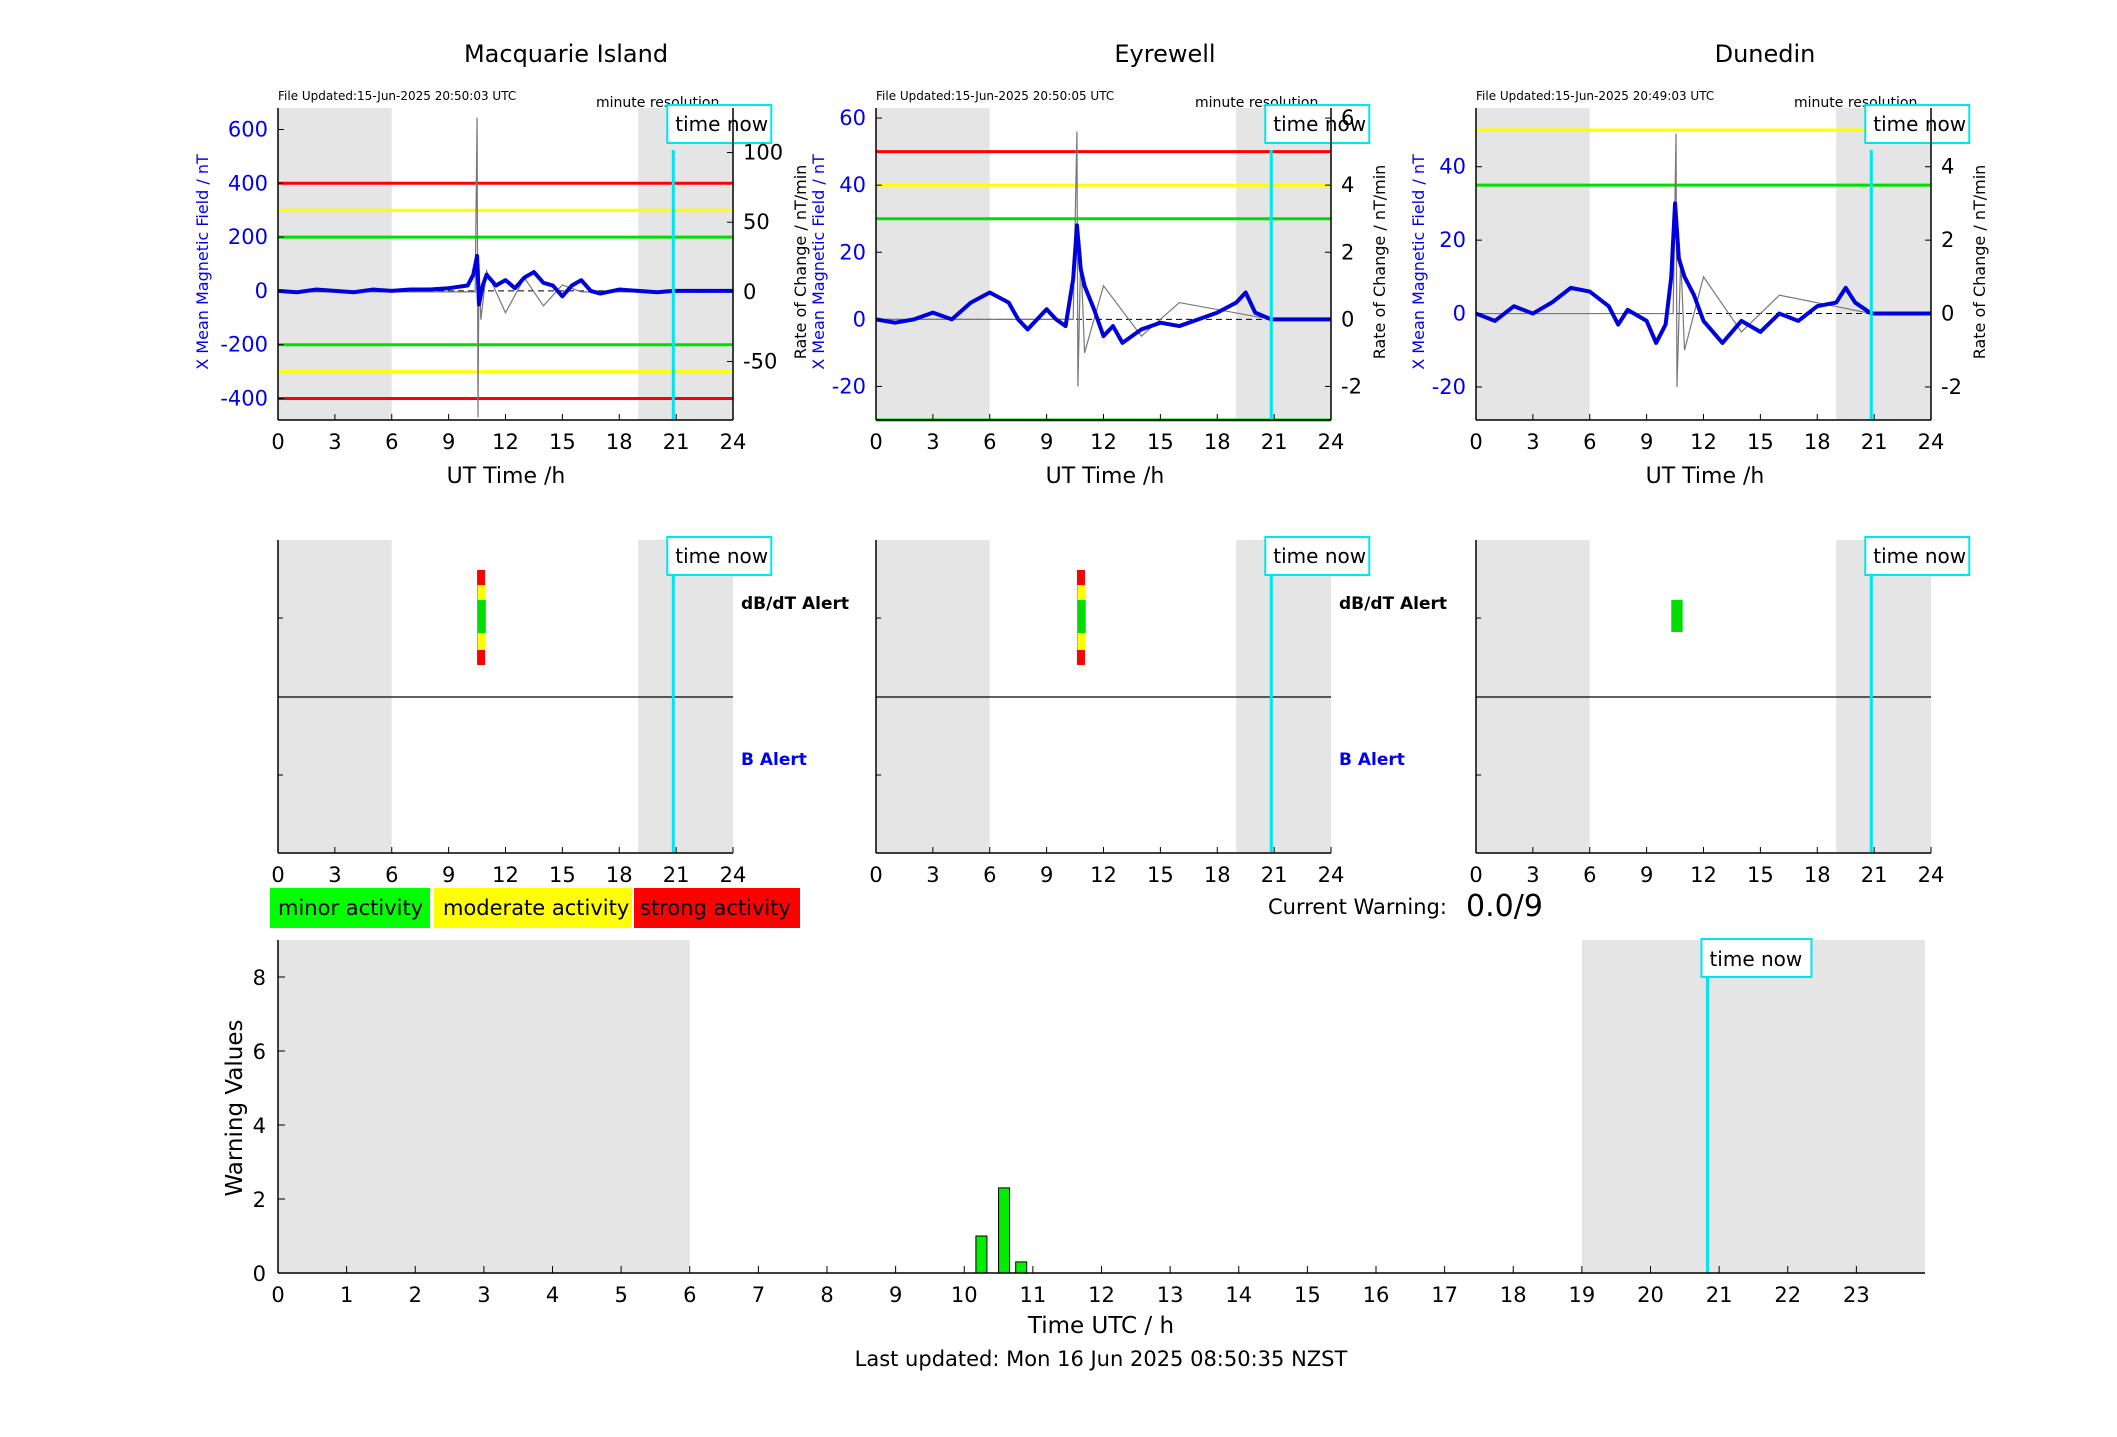 The height and width of the screenshot is (1437, 2117). Describe the element at coordinates (552, 1295) in the screenshot. I see `x-tick-label: 4` at that location.